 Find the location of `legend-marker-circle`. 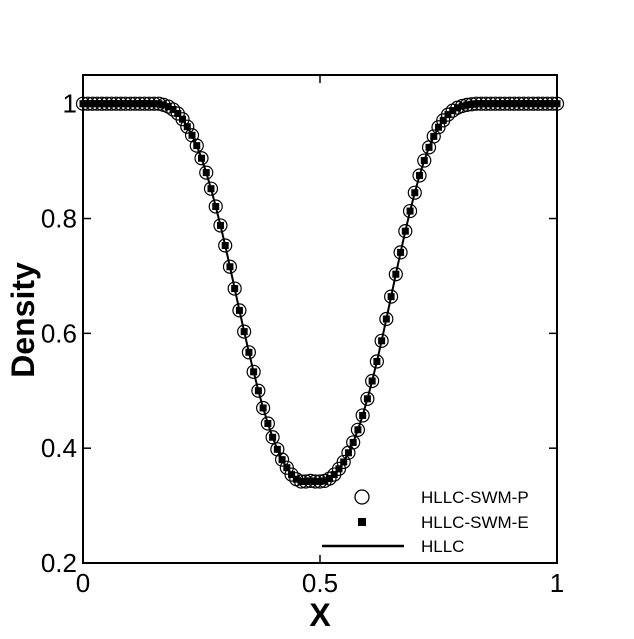

legend-marker-circle is located at coordinates (362, 497).